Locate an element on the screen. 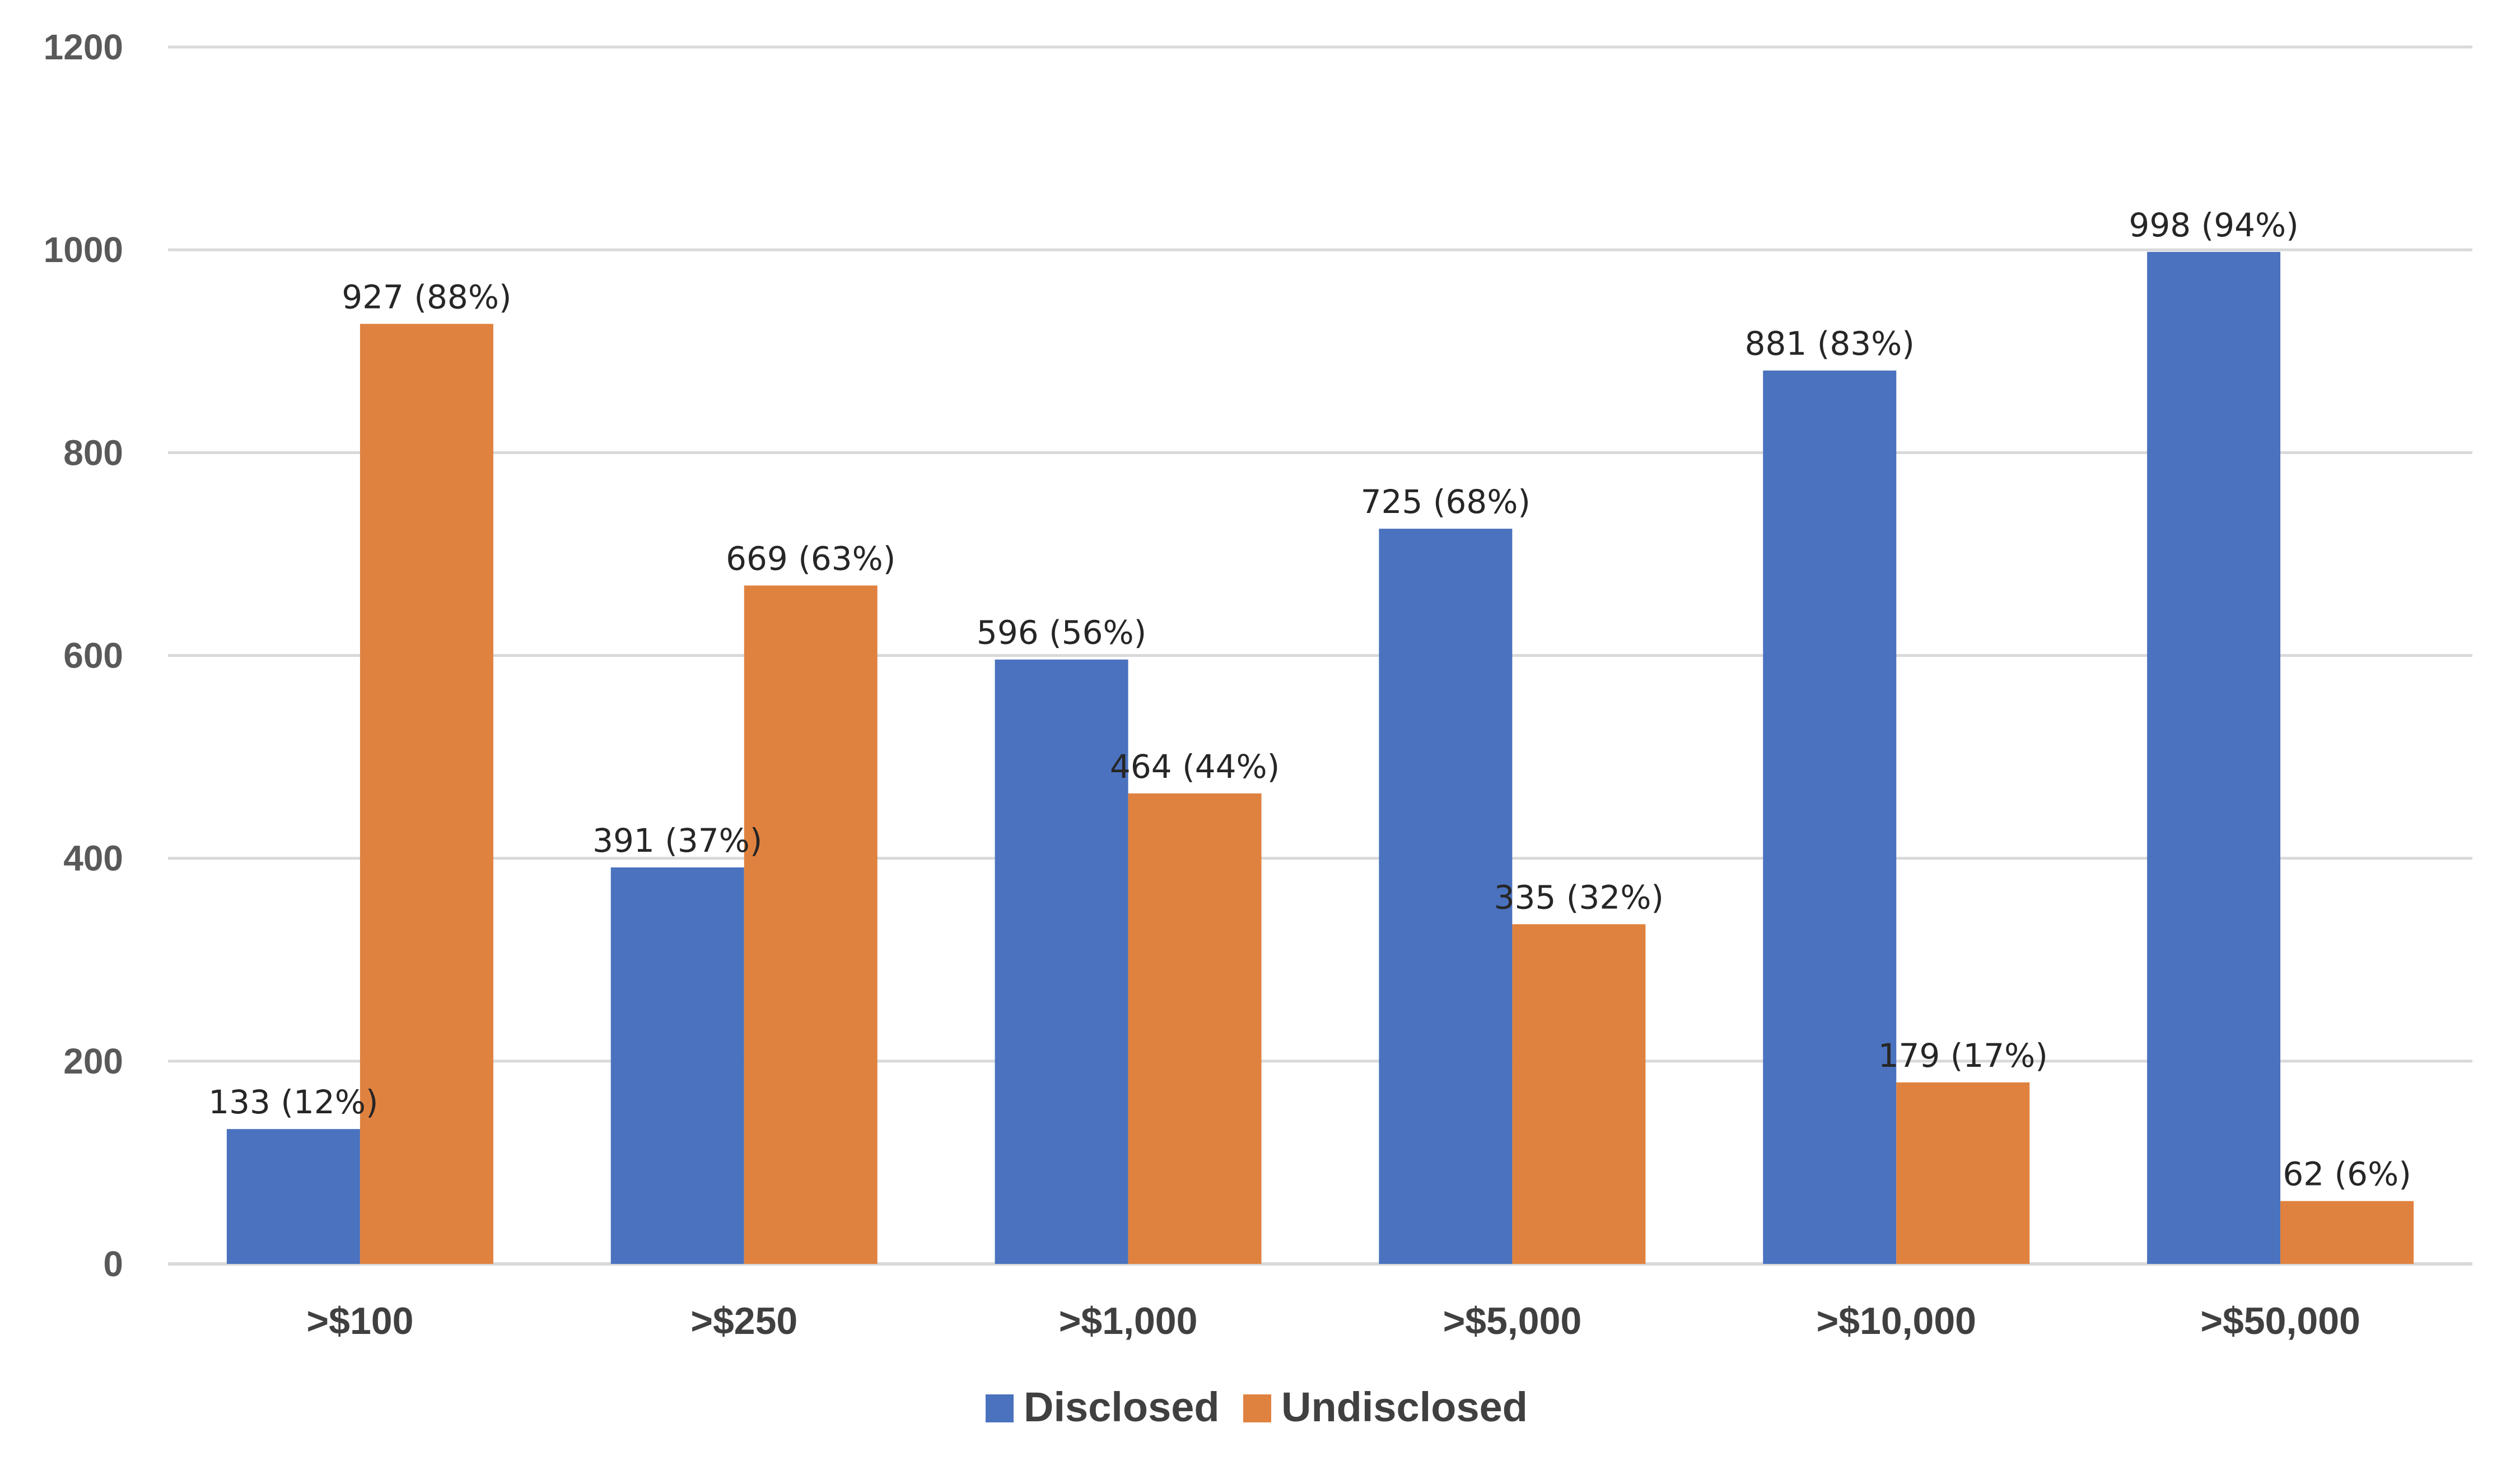  y-tick-label: 600 is located at coordinates (93, 656).